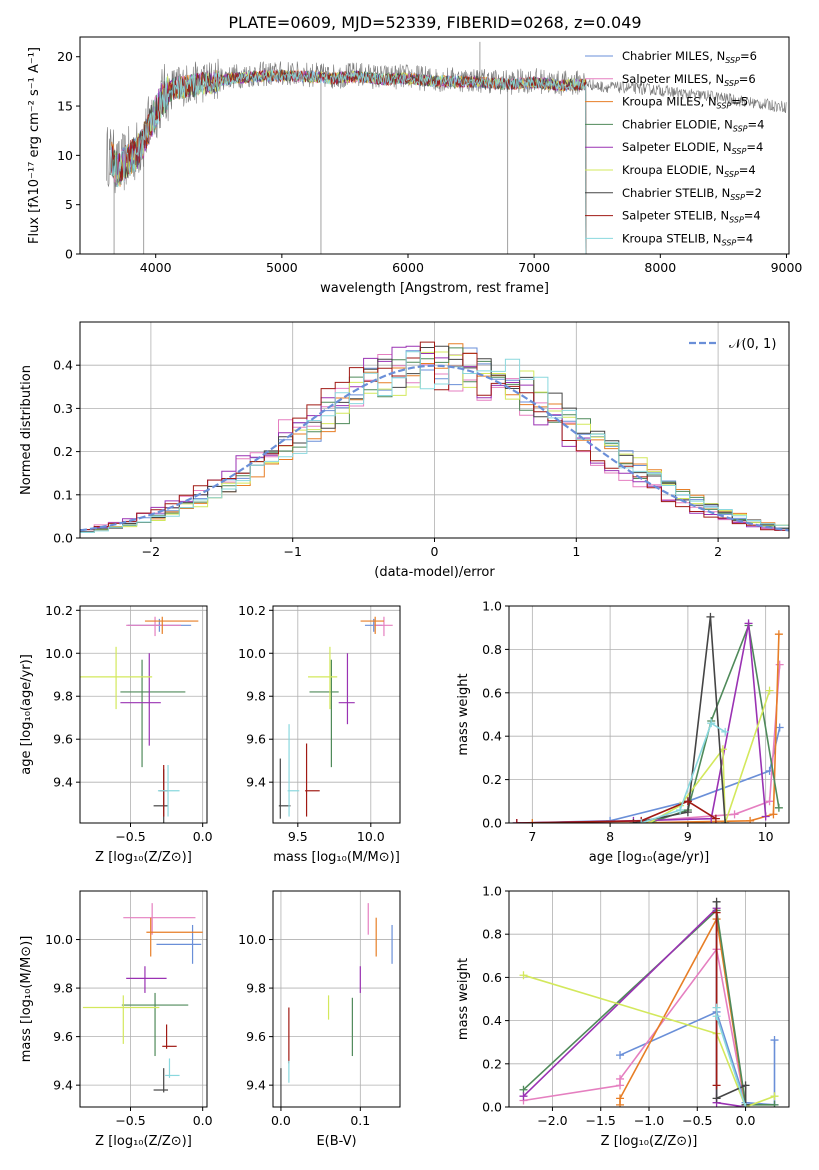  I want to click on x-tick-label: −1.0, so click(649, 1120).